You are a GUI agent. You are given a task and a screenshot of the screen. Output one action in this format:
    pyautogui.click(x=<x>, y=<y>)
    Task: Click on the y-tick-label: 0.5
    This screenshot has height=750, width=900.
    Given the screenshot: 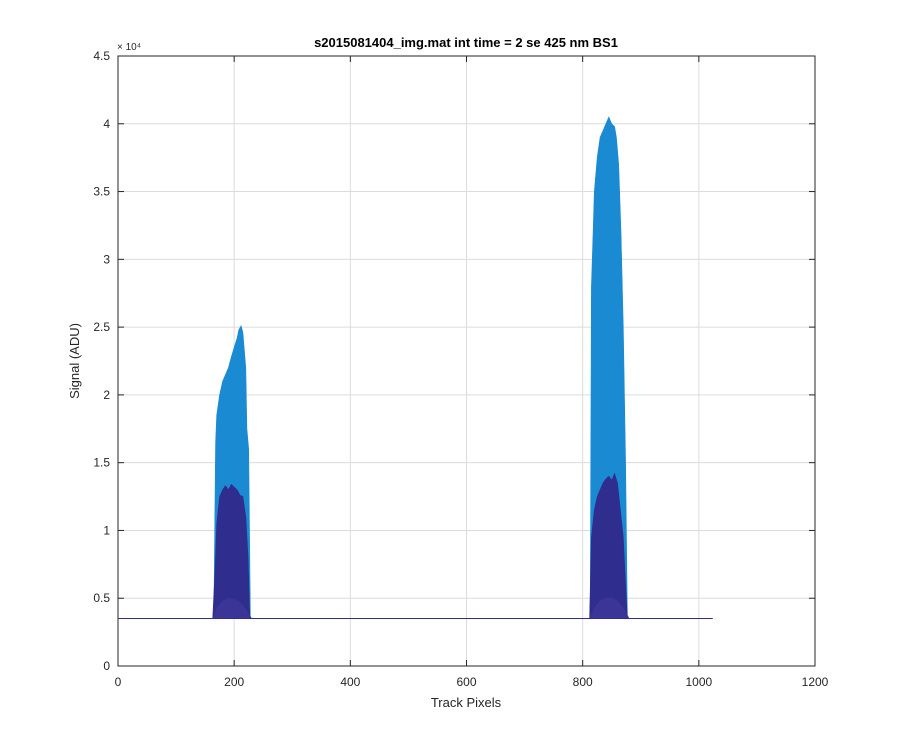 What is the action you would take?
    pyautogui.click(x=101, y=598)
    